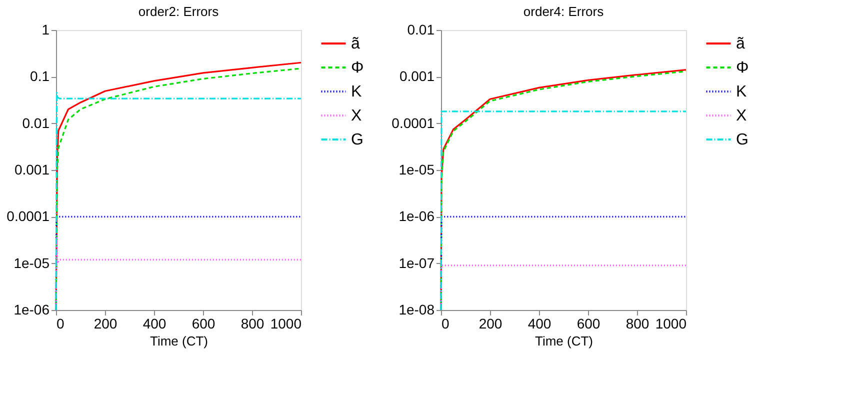  Describe the element at coordinates (179, 11) in the screenshot. I see `chart-title: order2: Errors` at that location.